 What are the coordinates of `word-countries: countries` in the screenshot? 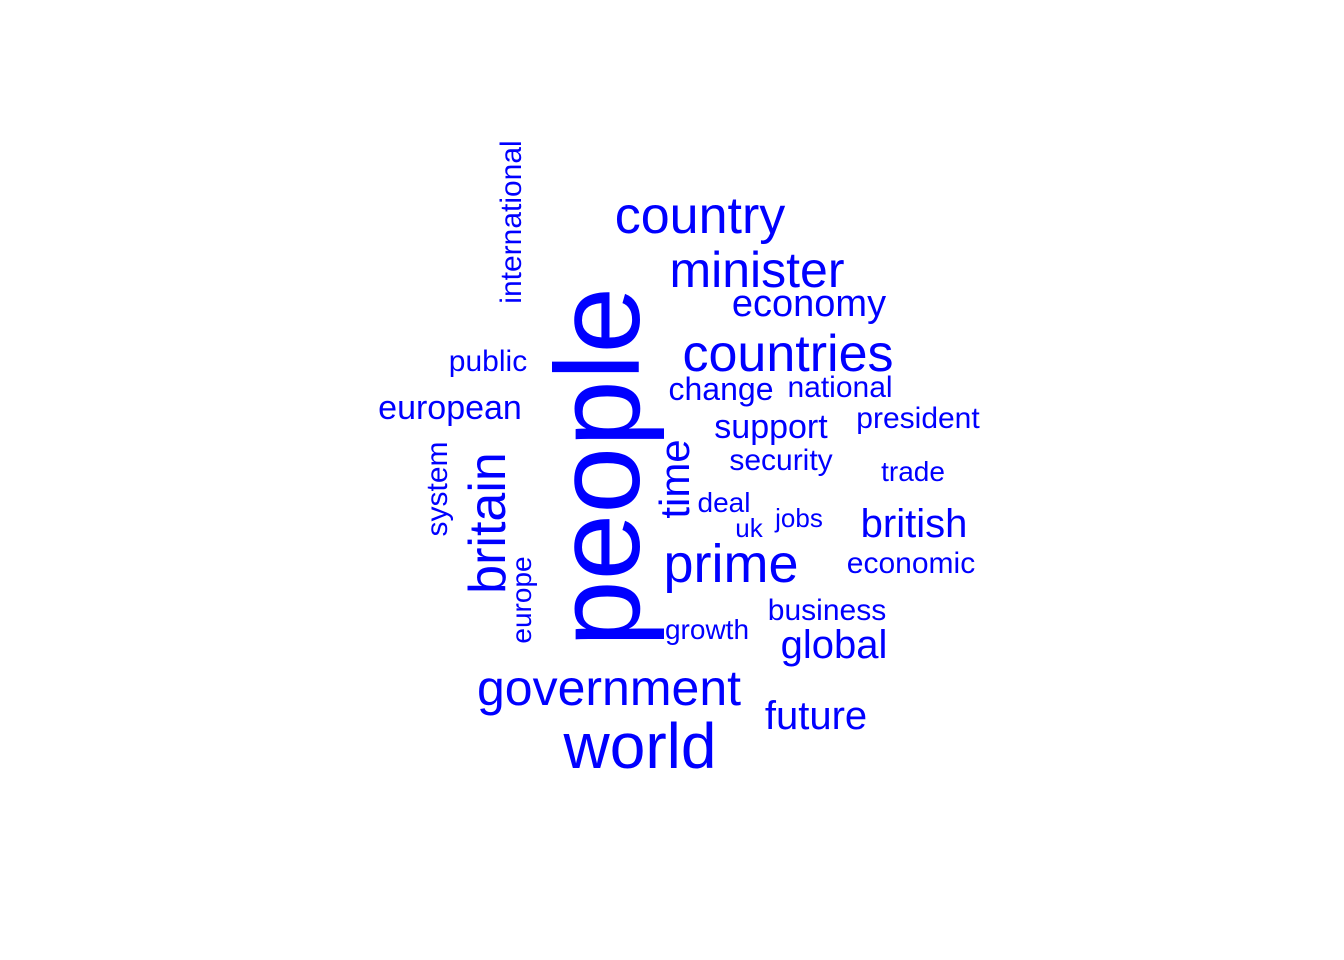 It's located at (788, 354).